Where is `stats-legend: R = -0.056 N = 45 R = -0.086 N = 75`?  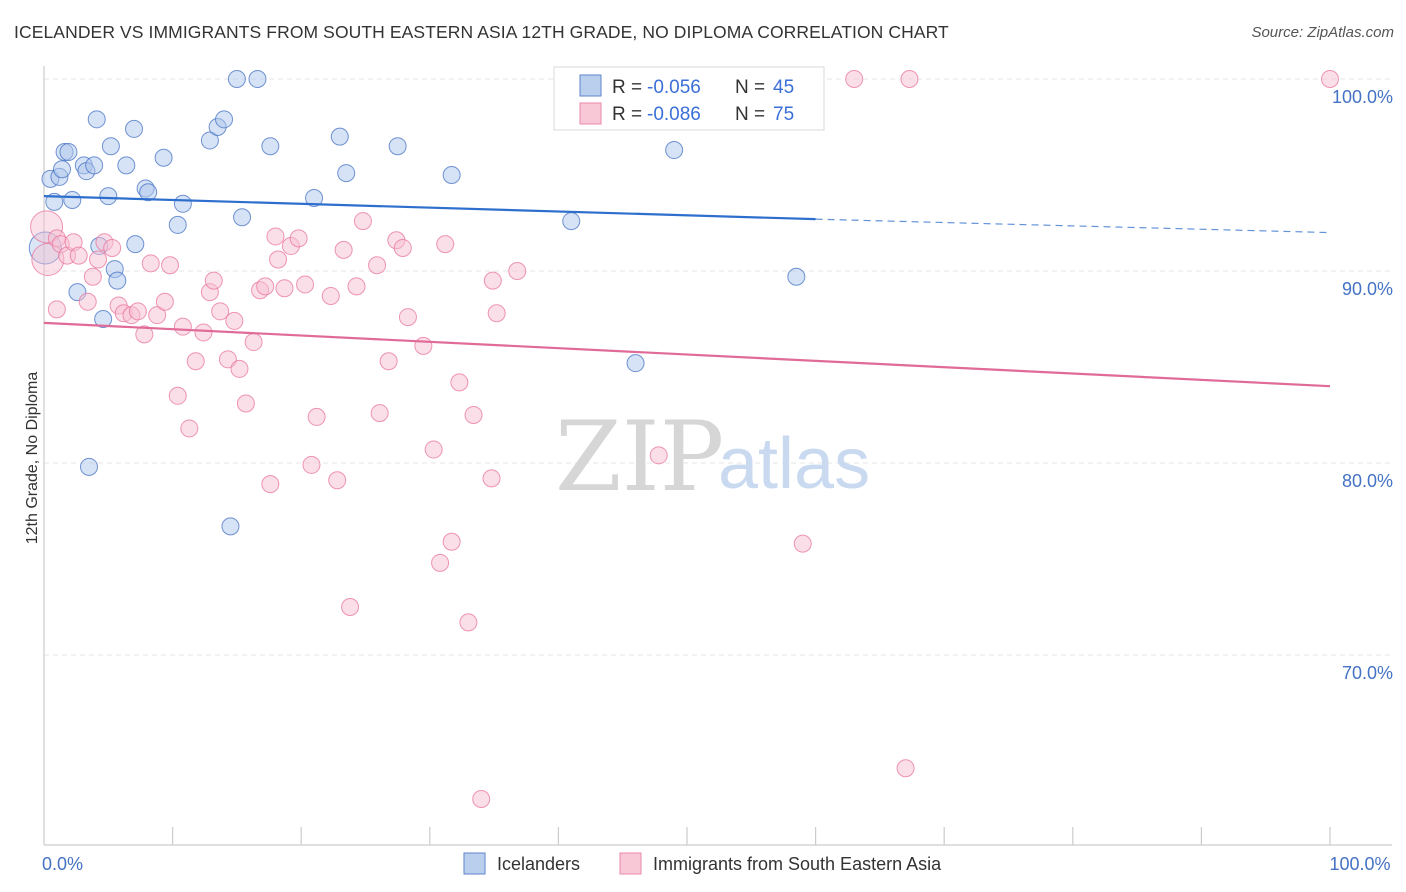
stats-legend: R = -0.056 N = 45 R = -0.086 N = 75 is located at coordinates (689, 98).